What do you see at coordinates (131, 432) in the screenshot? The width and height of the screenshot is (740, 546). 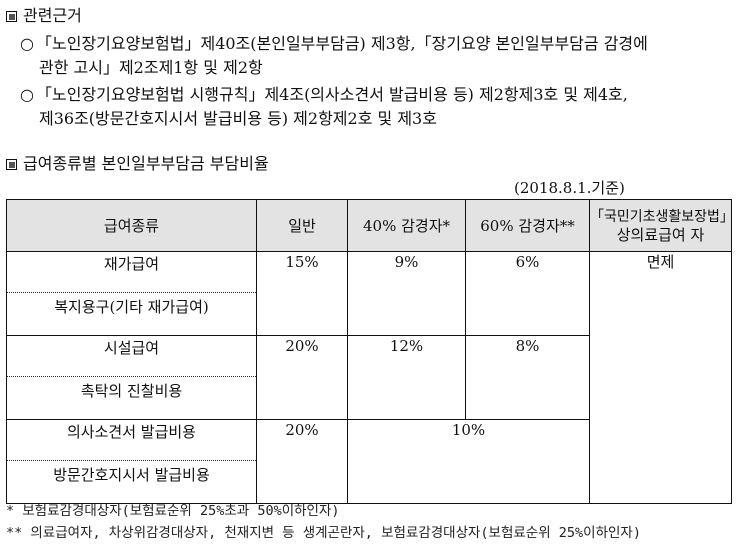 I see `benefit-type-primary: 의사소견서 발급비용` at bounding box center [131, 432].